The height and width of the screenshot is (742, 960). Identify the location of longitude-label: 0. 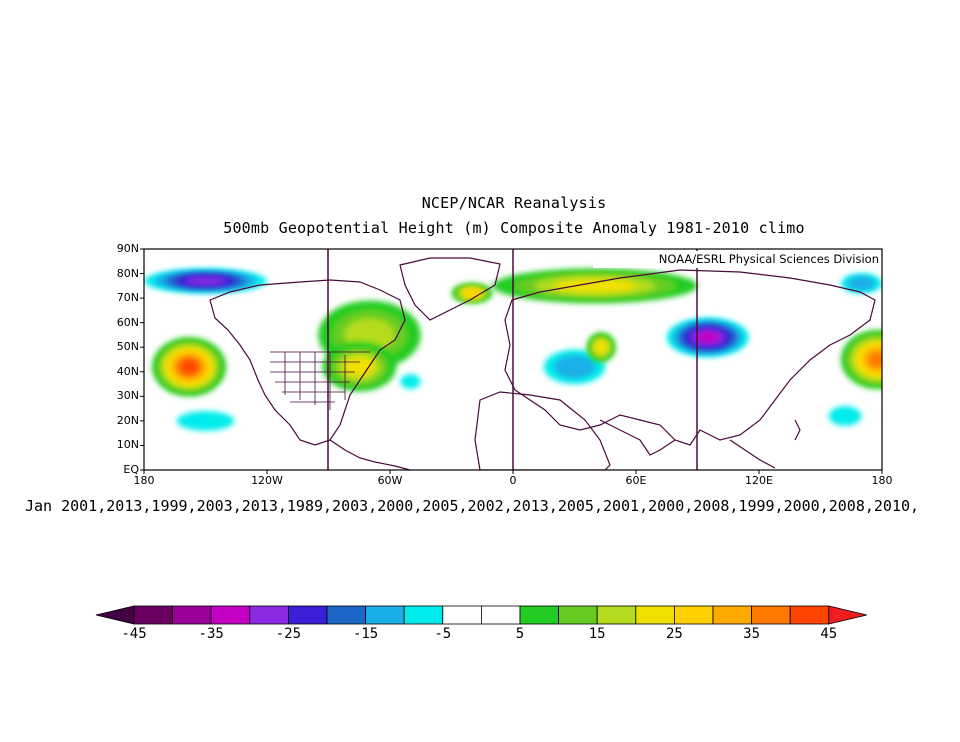
(513, 480).